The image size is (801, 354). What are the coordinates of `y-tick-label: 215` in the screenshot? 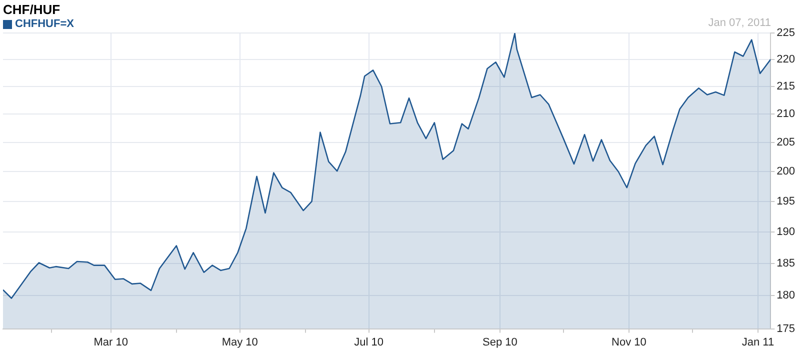 It's located at (786, 86).